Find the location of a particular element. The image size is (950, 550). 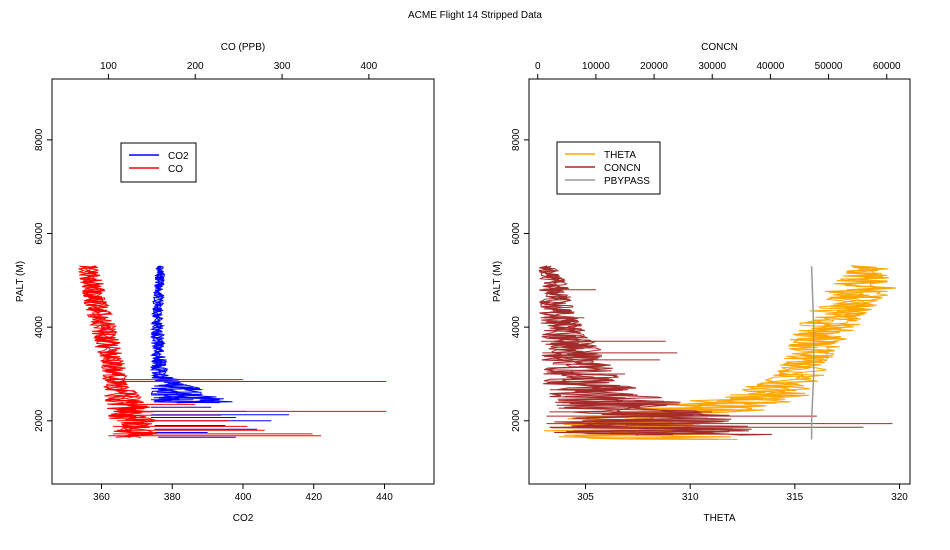

legend-label-pbypass: PBYPASS is located at coordinates (627, 181).